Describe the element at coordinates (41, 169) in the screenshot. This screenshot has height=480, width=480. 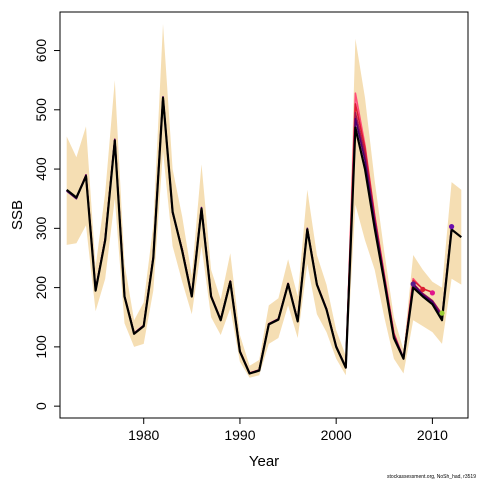
I see `y-tick-label-400: 400` at that location.